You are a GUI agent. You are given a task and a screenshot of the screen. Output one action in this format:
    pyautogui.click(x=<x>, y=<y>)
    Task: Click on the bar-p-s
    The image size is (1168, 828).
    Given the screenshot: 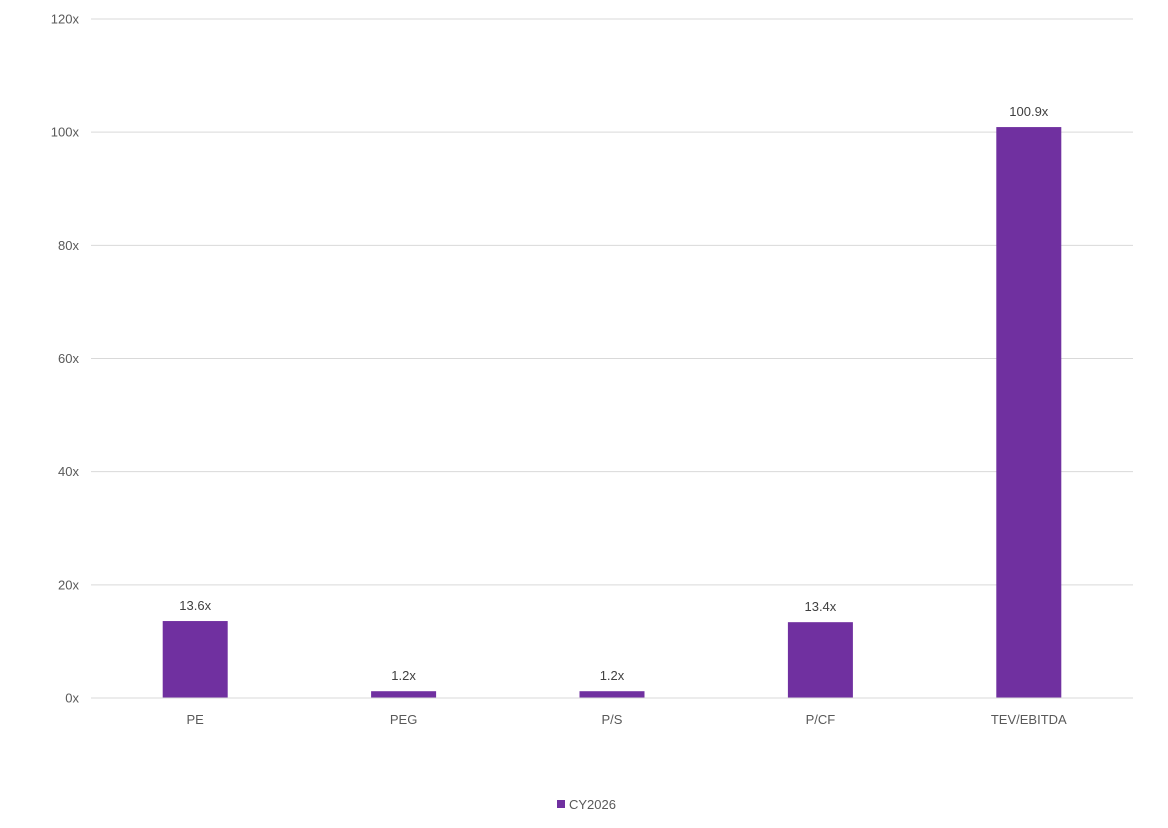 What is the action you would take?
    pyautogui.click(x=612, y=694)
    